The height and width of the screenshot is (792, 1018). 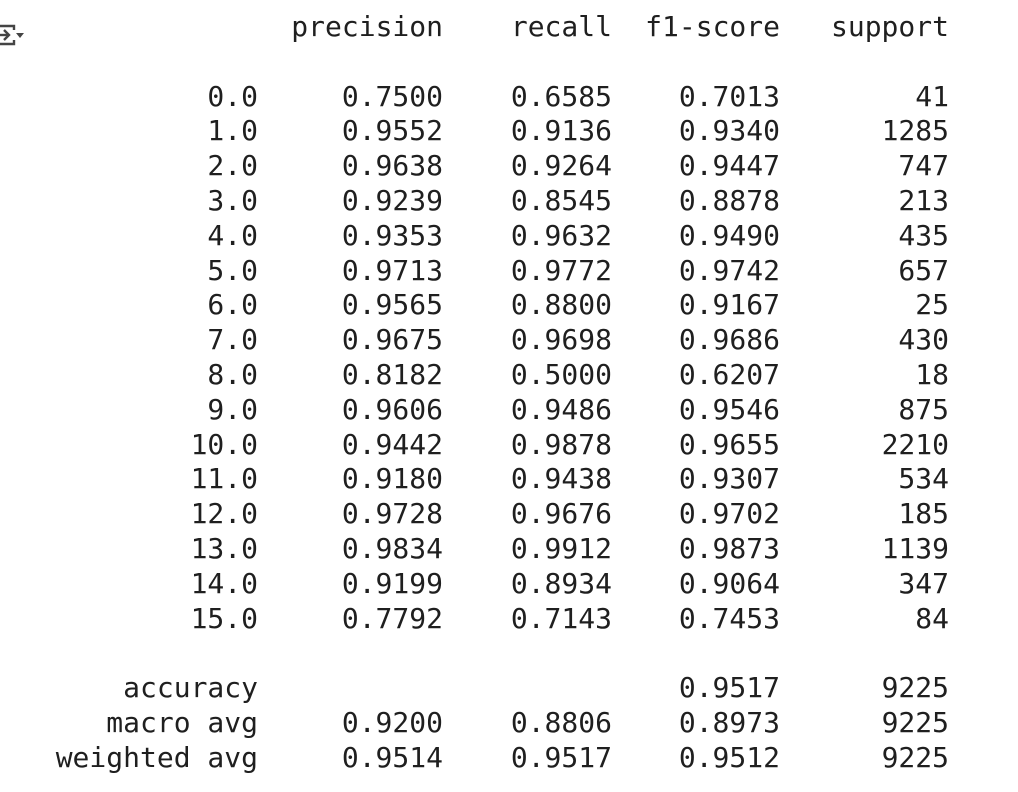 What do you see at coordinates (923, 200) in the screenshot?
I see `support-value: 213` at bounding box center [923, 200].